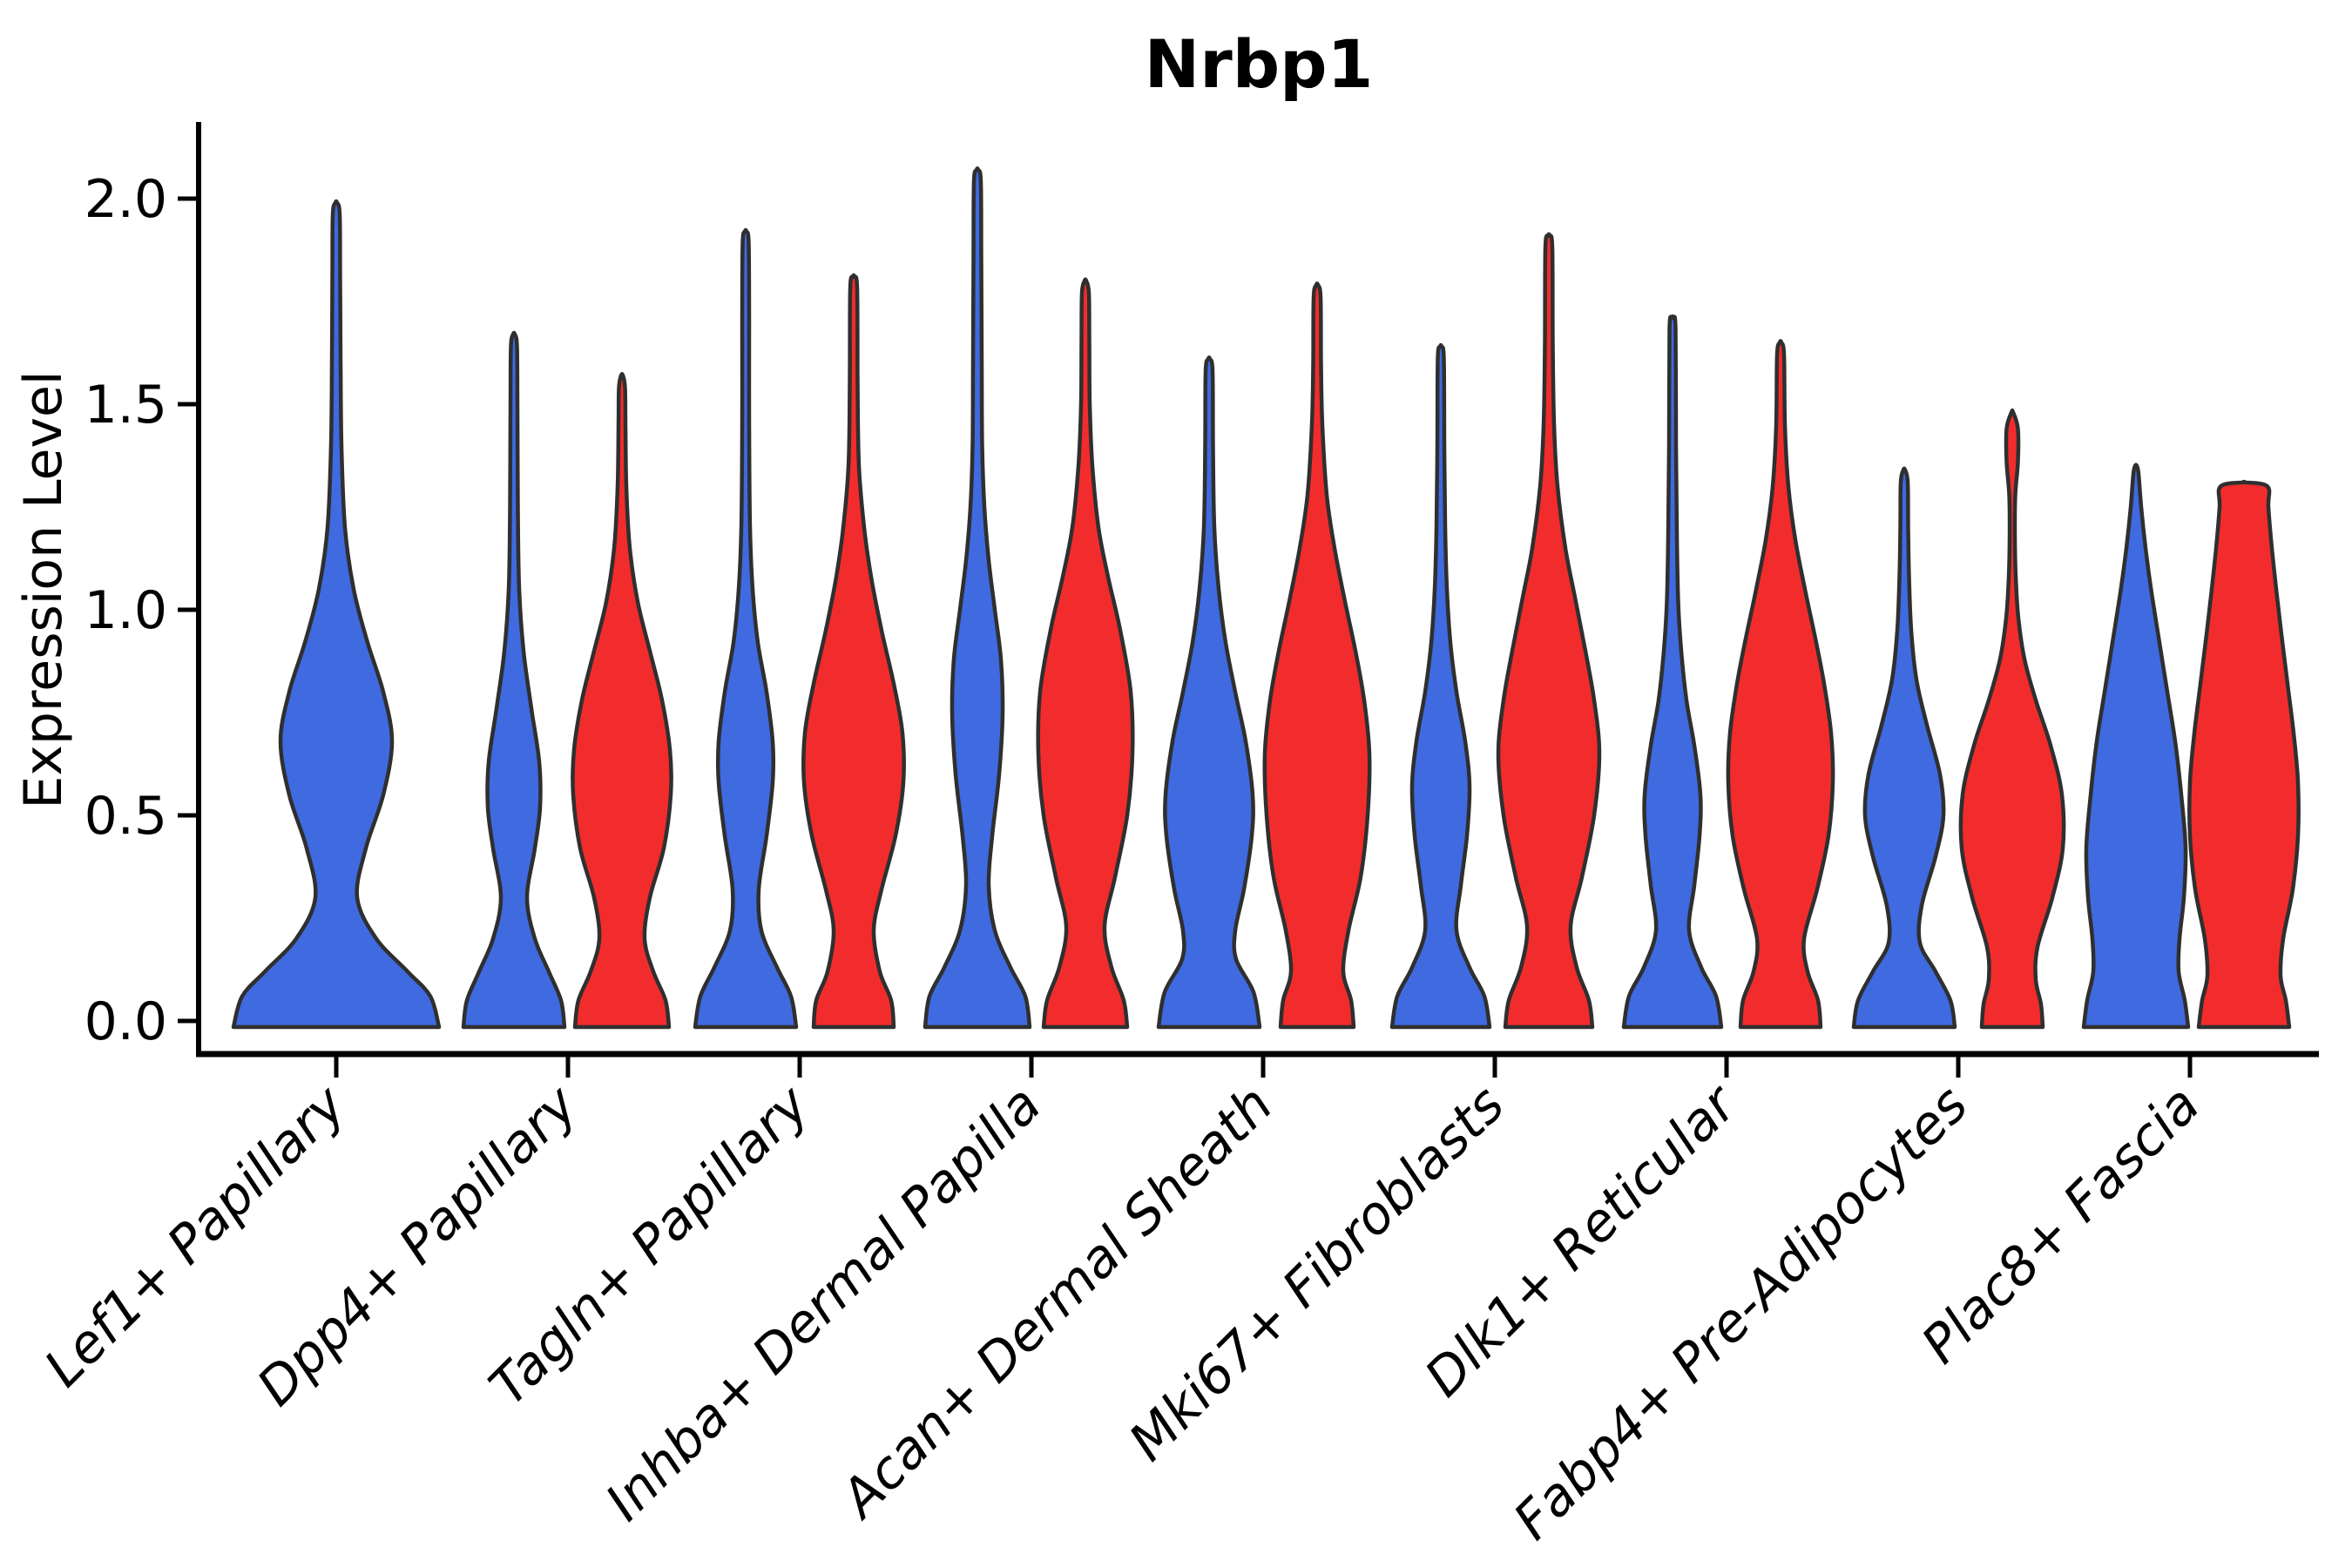  Describe the element at coordinates (44, 589) in the screenshot. I see `y-axis-label: Expression Level` at that location.